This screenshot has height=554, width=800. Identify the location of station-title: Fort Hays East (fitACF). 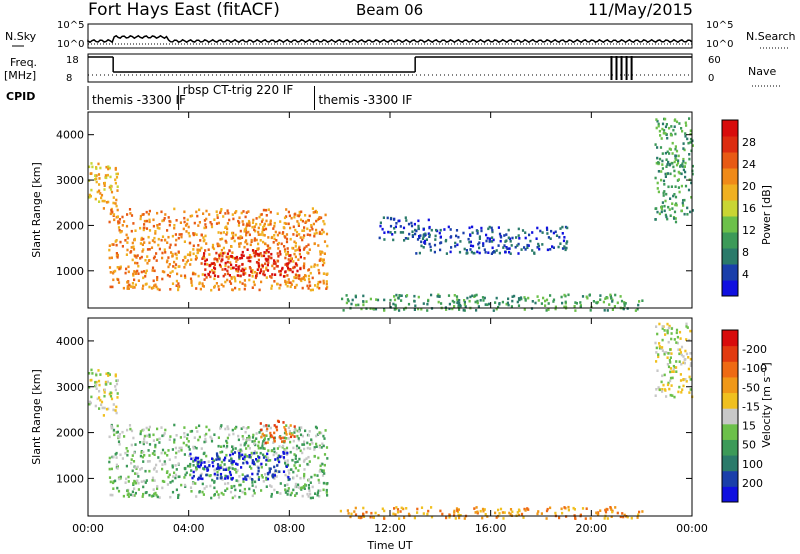
(184, 10).